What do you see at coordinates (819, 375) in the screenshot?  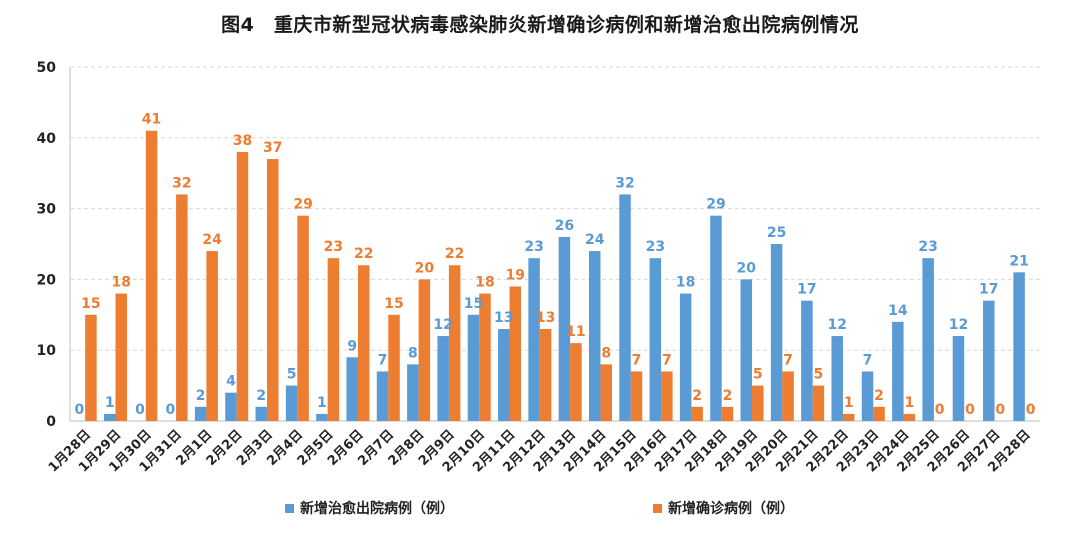 I see `data-label-s2-24: 5` at bounding box center [819, 375].